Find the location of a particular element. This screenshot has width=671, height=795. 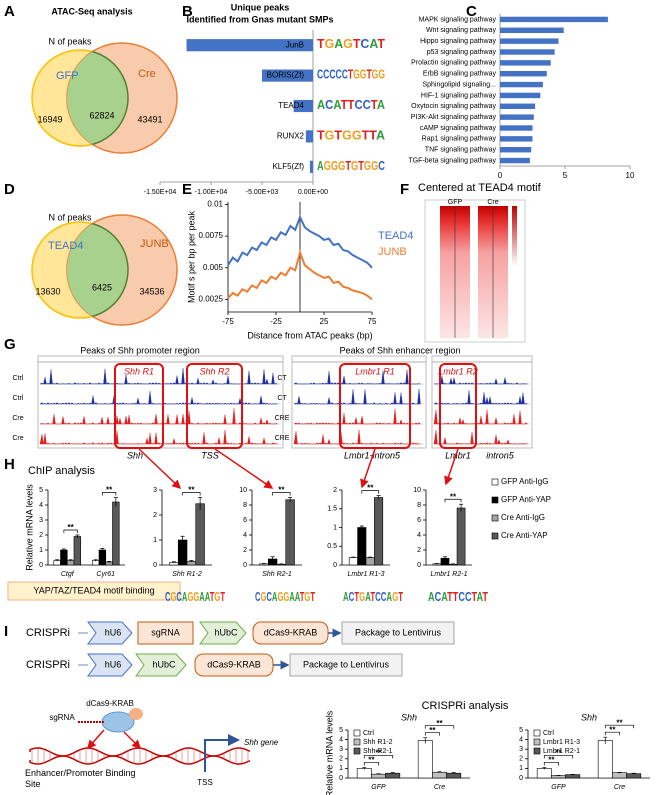

y-tick-label: 6 is located at coordinates (419, 520).